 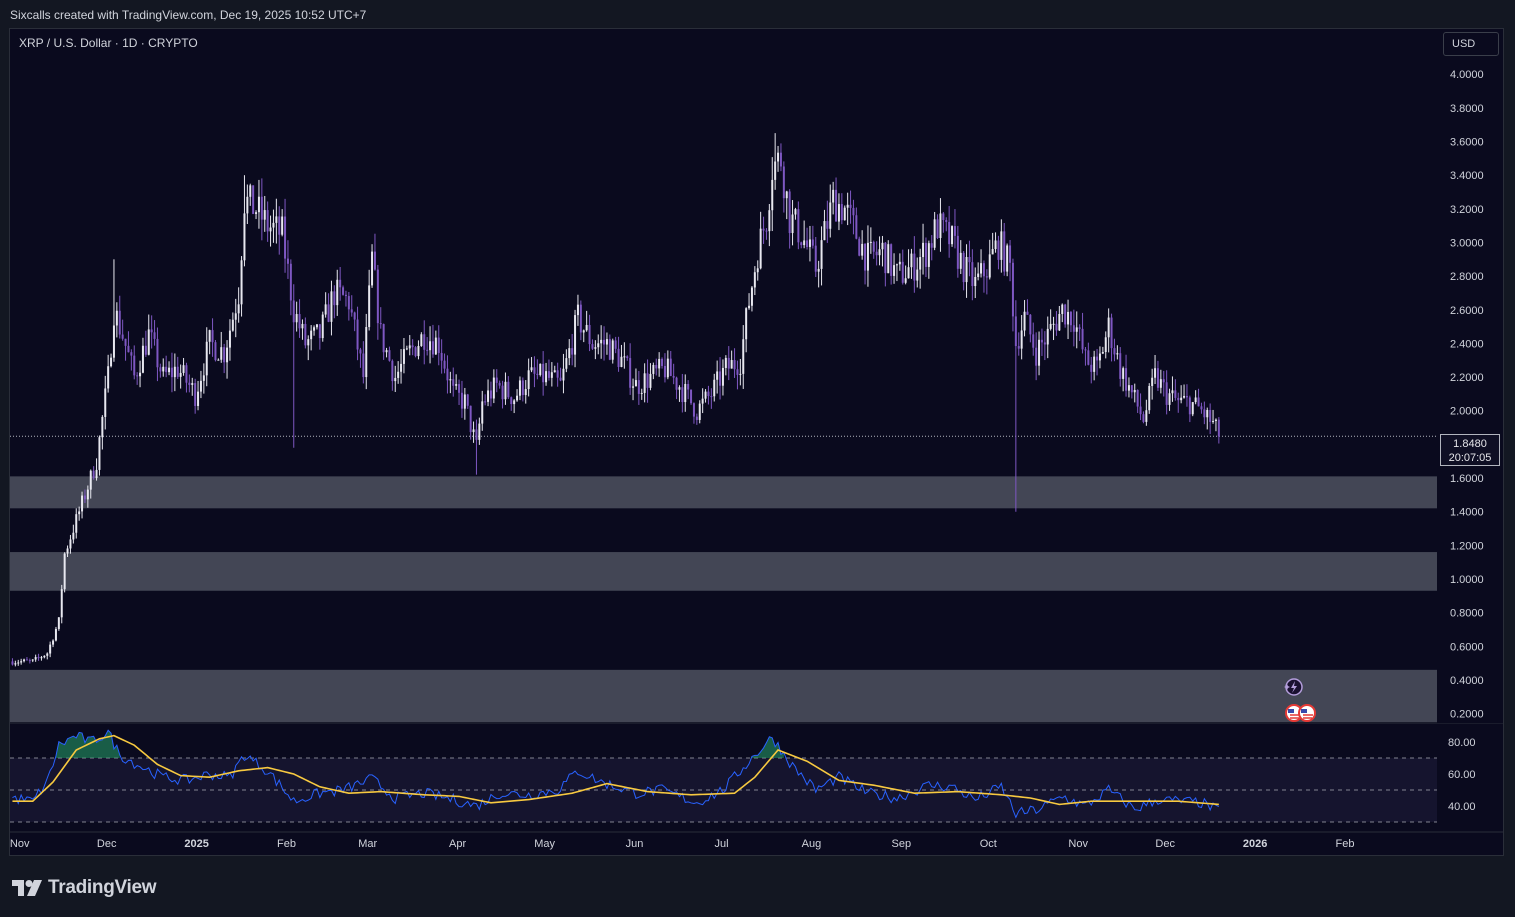 What do you see at coordinates (1300, 713) in the screenshot?
I see `us-flag-event-icon` at bounding box center [1300, 713].